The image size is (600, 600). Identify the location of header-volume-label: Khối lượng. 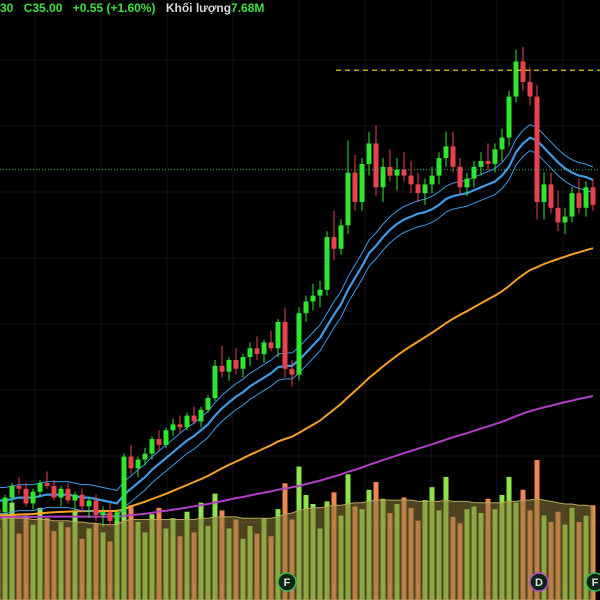
(198, 8).